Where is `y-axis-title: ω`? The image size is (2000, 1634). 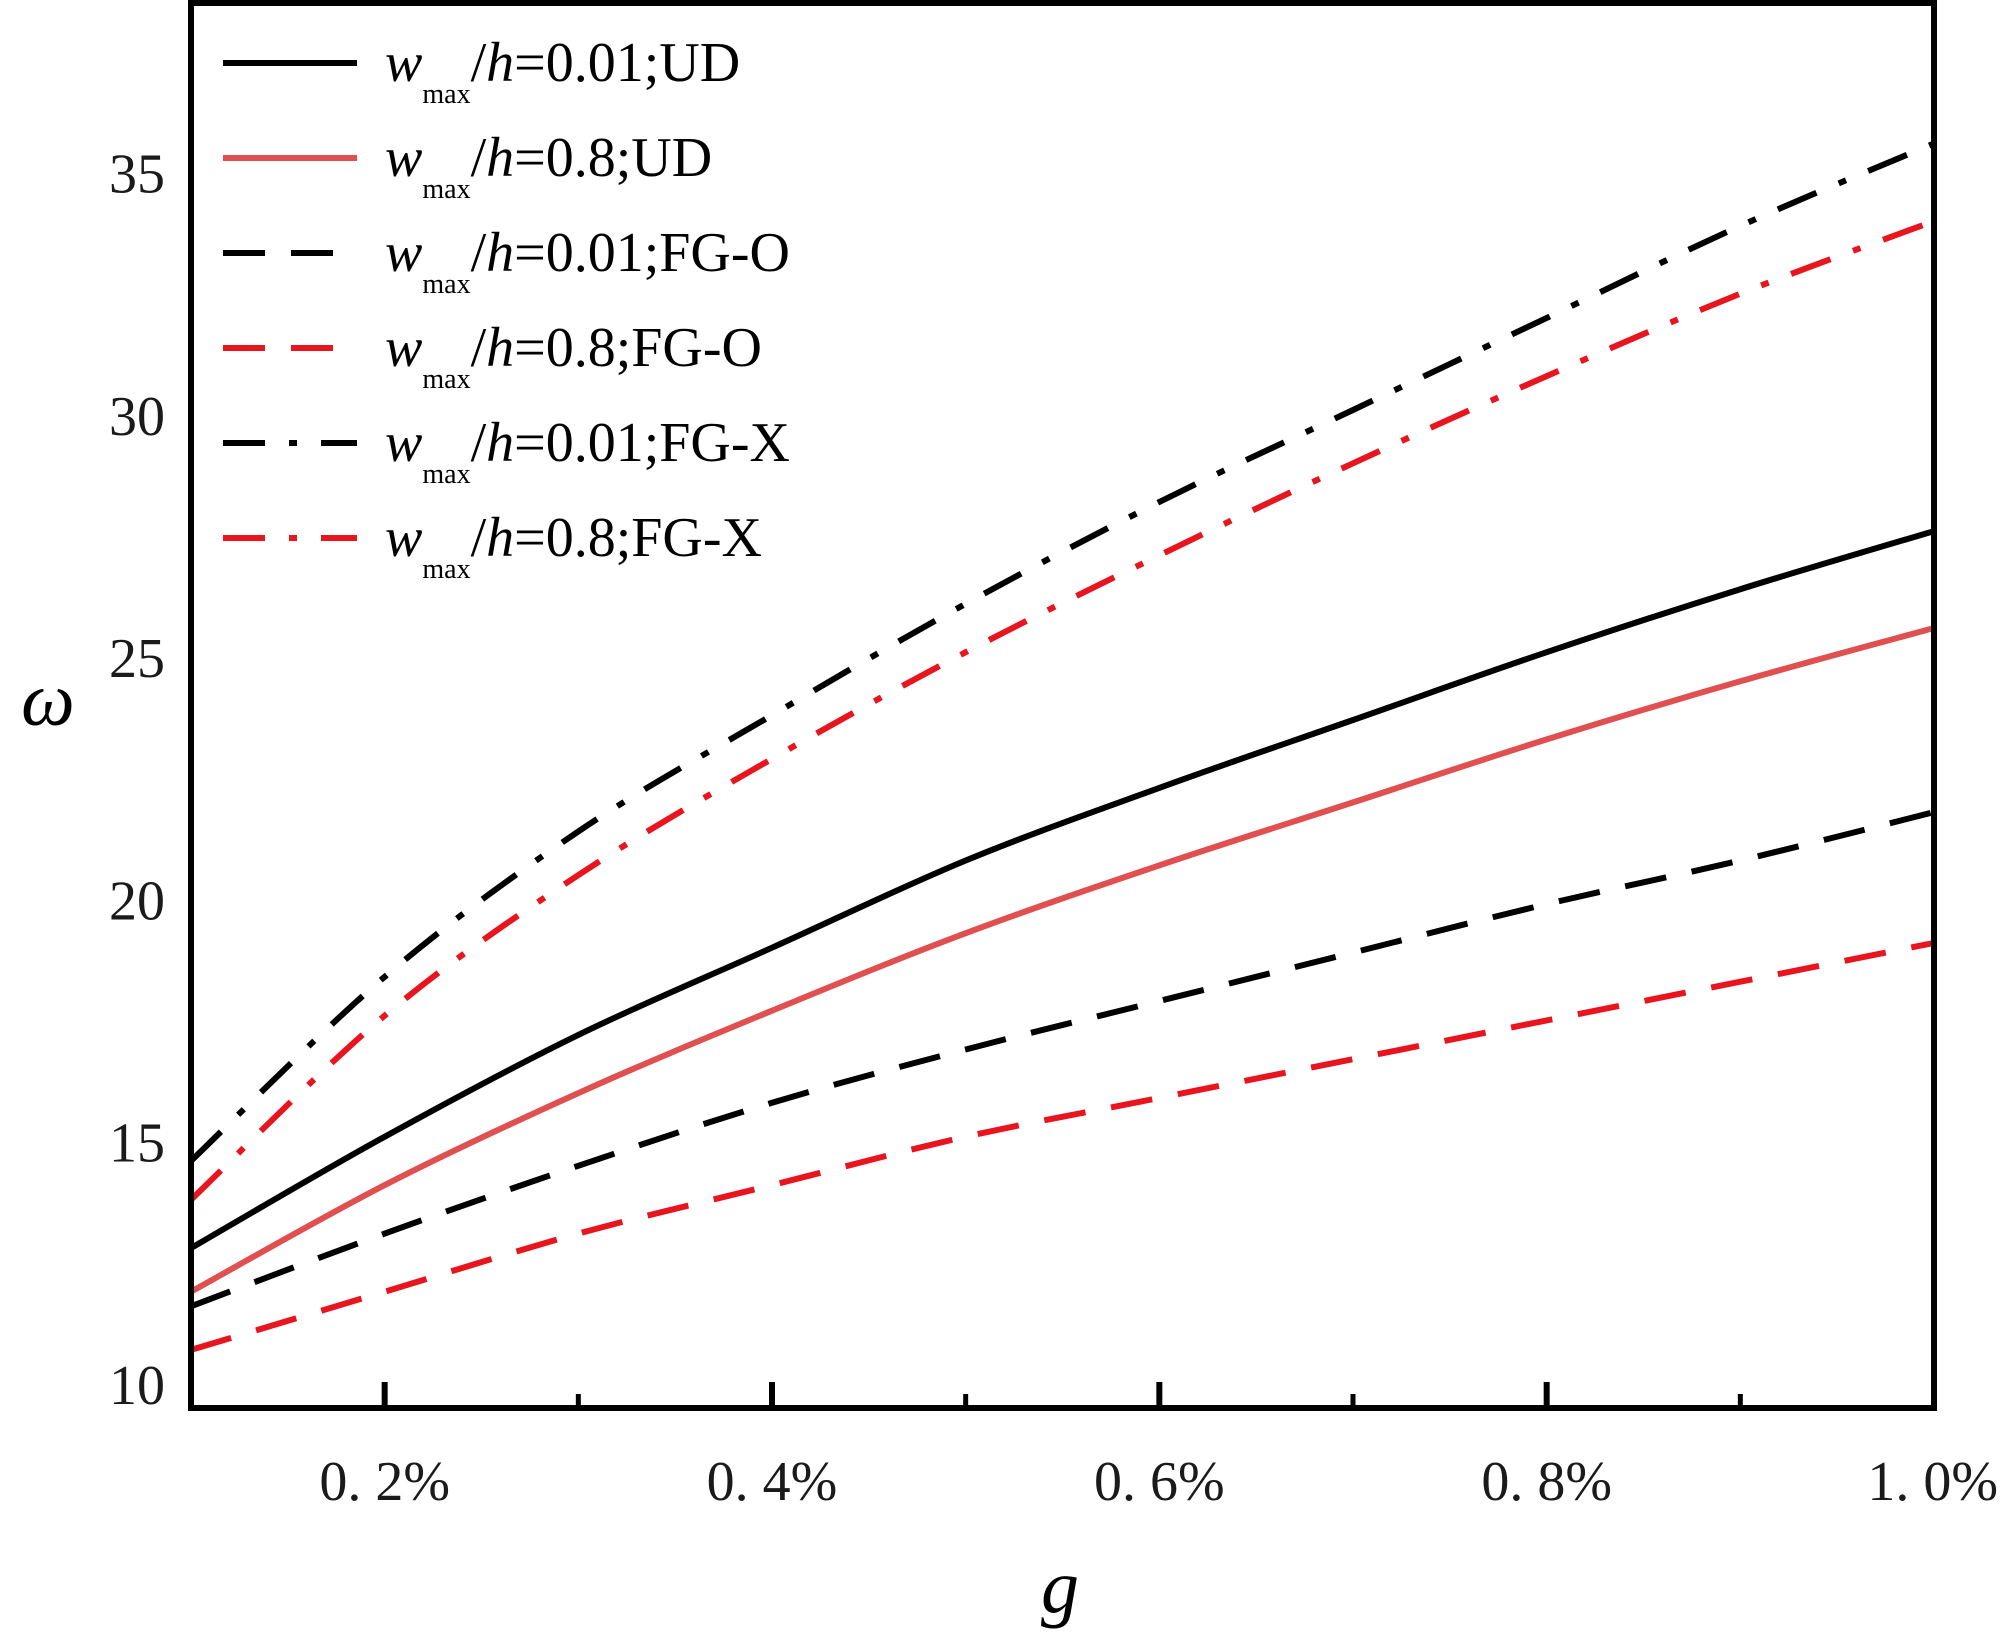 y-axis-title: ω is located at coordinates (48, 700).